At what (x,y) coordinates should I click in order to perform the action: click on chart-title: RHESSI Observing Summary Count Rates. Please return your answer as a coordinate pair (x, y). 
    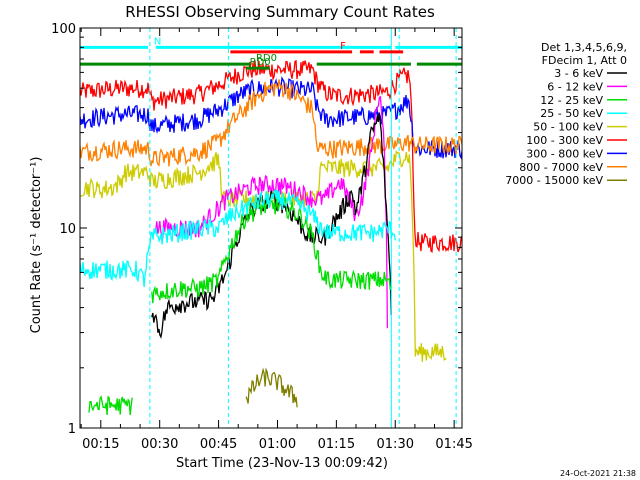
    Looking at the image, I should click on (280, 12).